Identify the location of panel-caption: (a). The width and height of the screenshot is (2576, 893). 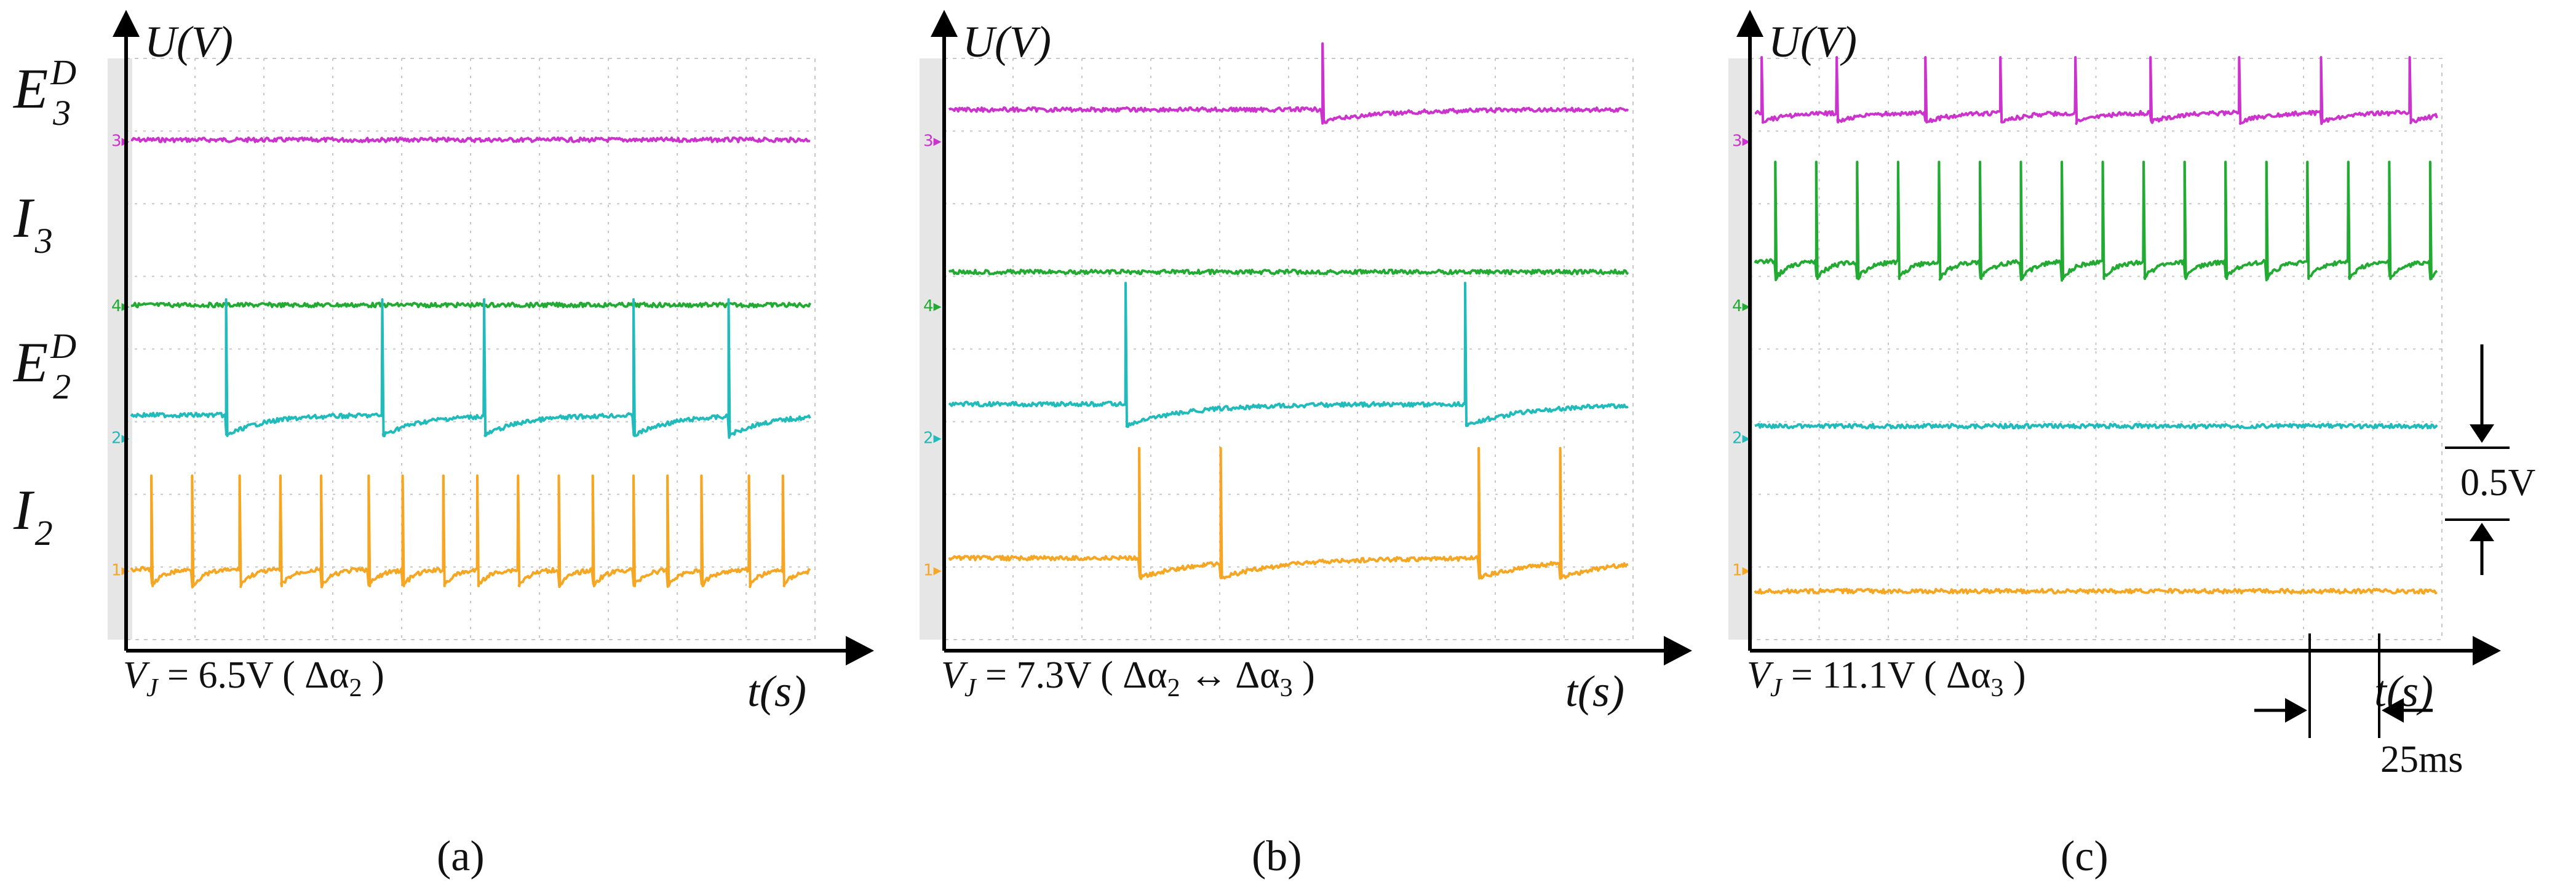
(461, 856).